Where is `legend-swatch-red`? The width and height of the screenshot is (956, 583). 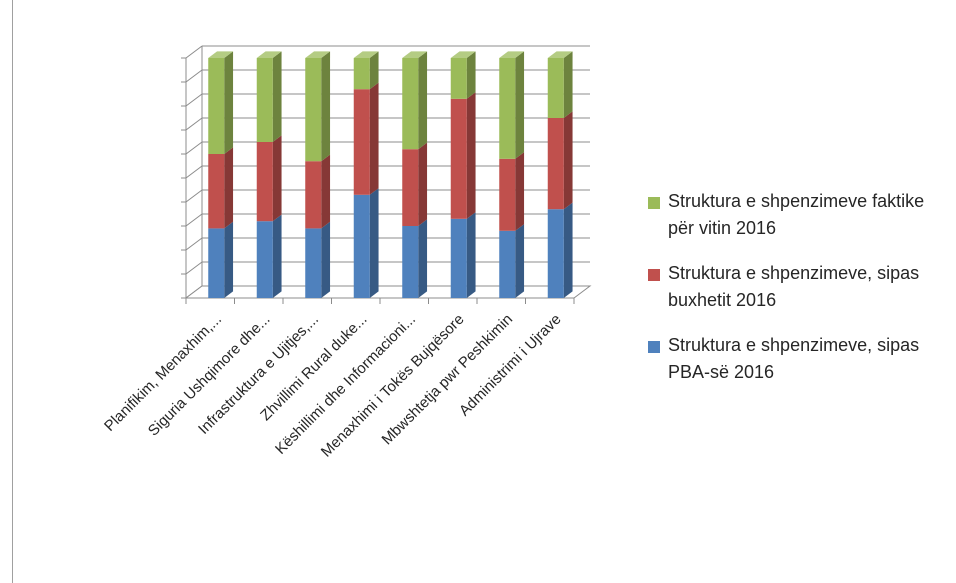 legend-swatch-red is located at coordinates (654, 275).